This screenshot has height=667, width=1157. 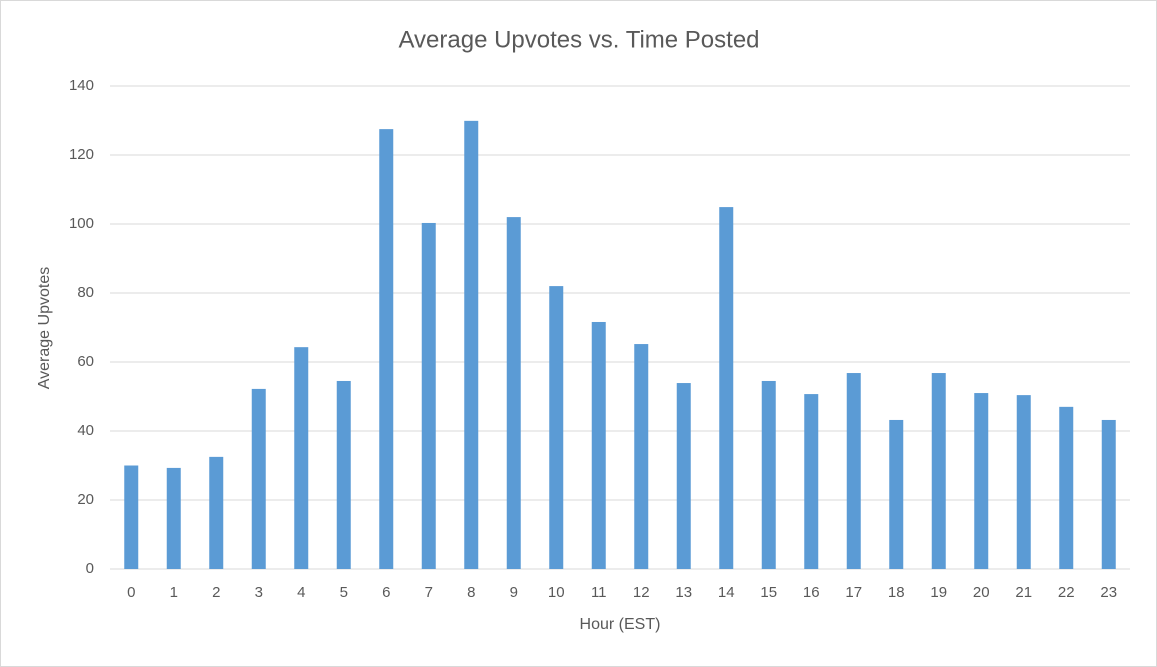 I want to click on x-tick-label: 17, so click(x=853, y=592).